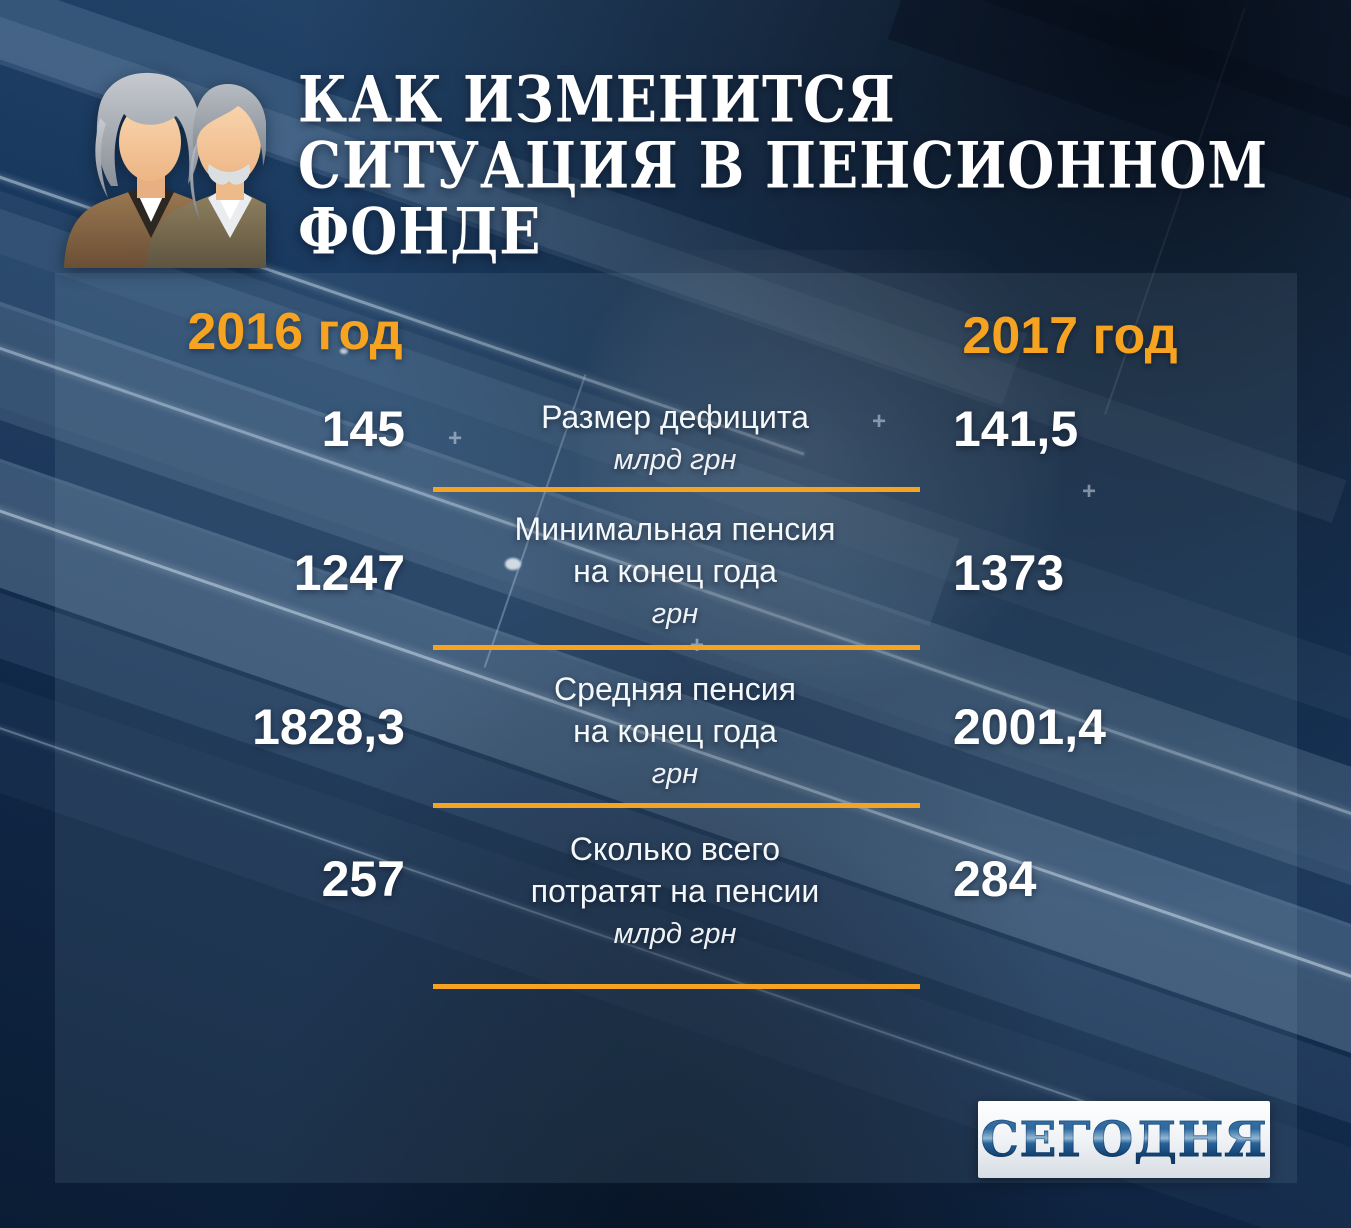 The width and height of the screenshot is (1351, 1228). I want to click on value-2016-deficit: 145, so click(363, 429).